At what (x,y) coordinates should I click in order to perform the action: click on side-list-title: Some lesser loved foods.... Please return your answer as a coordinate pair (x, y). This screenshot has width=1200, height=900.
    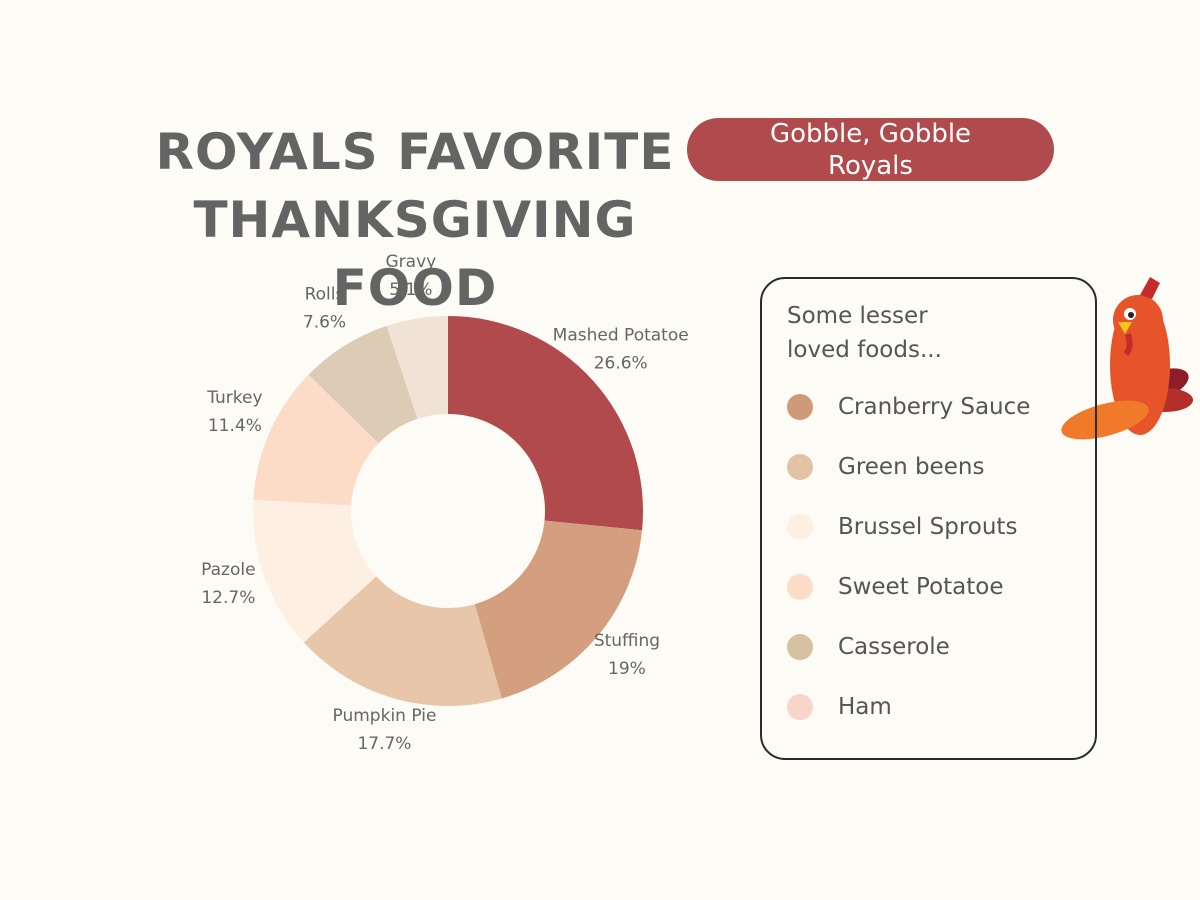
    Looking at the image, I should click on (864, 333).